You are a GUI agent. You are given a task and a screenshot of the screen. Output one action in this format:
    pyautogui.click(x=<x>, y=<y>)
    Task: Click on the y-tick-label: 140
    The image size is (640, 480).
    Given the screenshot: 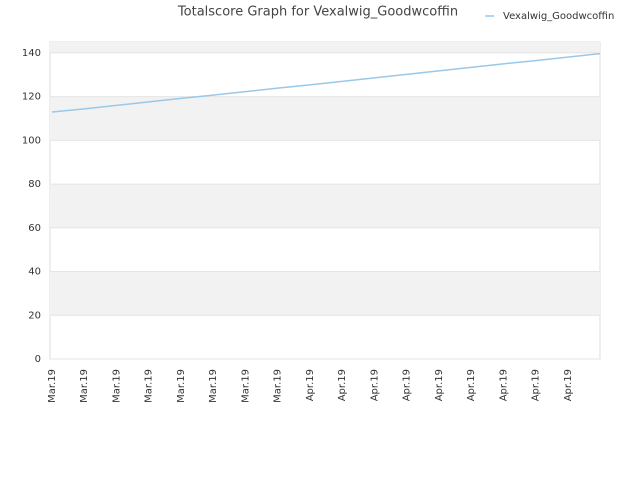 What is the action you would take?
    pyautogui.click(x=31, y=53)
    